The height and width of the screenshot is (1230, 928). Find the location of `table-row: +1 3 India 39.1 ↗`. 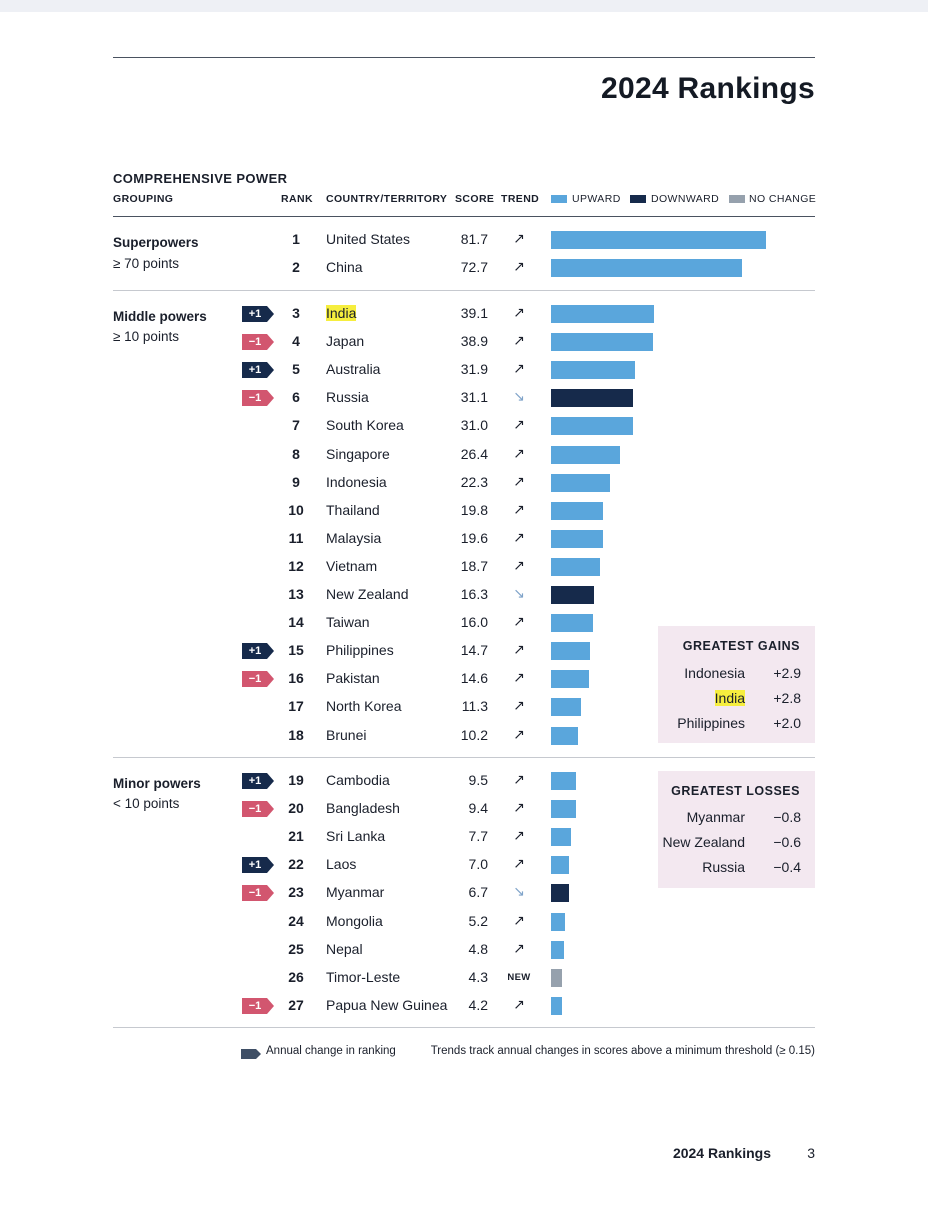

table-row: +1 3 India 39.1 ↗ is located at coordinates (464, 314).